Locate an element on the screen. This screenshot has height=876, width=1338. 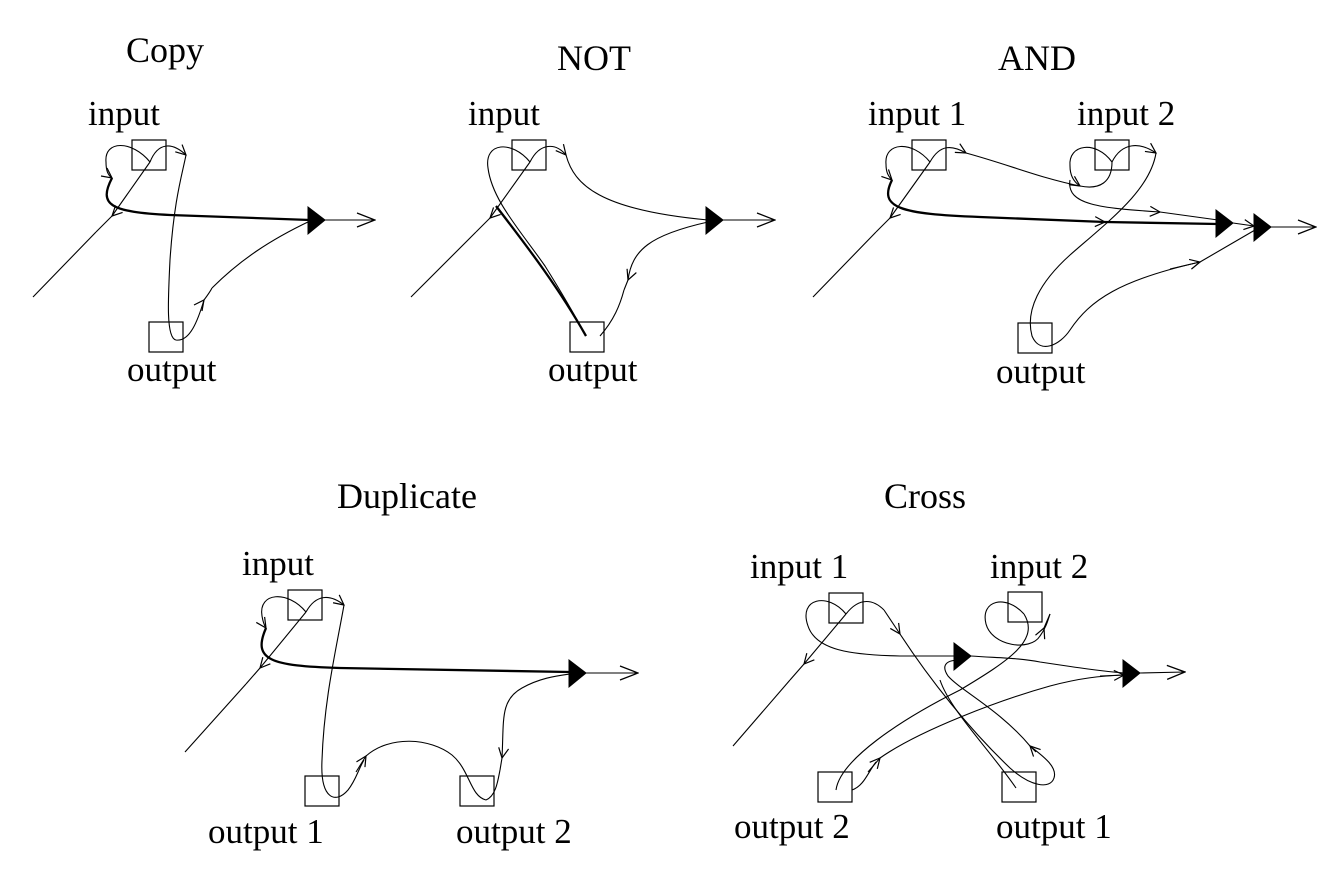
cross-input1-box is located at coordinates (846, 608).